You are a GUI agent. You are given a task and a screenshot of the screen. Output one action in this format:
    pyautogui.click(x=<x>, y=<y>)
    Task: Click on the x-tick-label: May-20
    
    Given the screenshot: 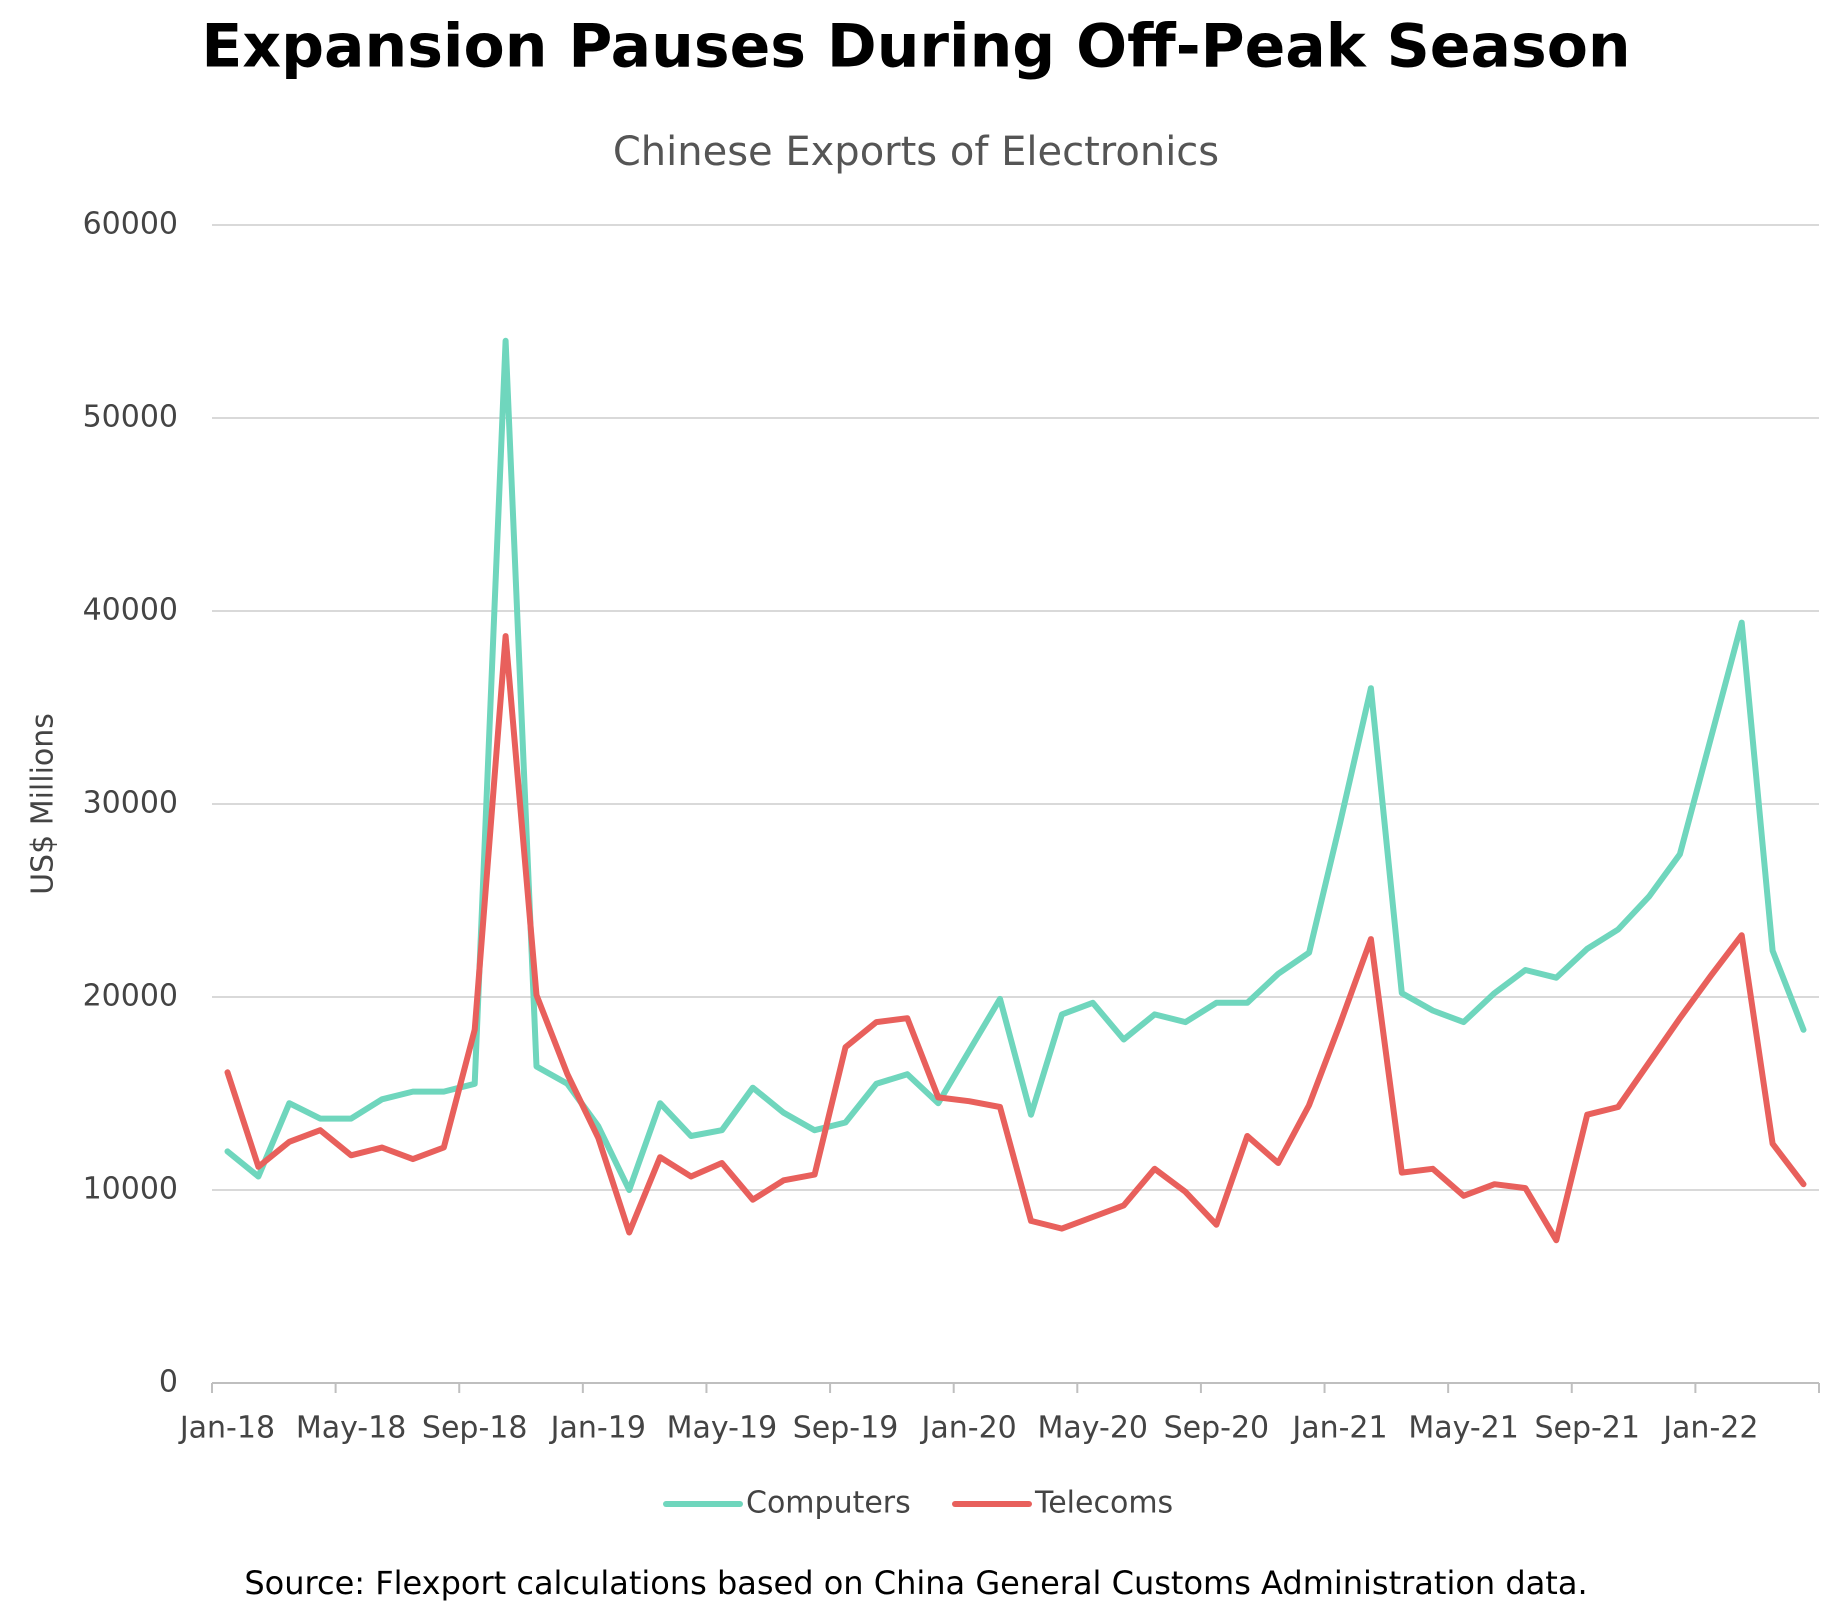 What is the action you would take?
    pyautogui.click(x=1093, y=1428)
    